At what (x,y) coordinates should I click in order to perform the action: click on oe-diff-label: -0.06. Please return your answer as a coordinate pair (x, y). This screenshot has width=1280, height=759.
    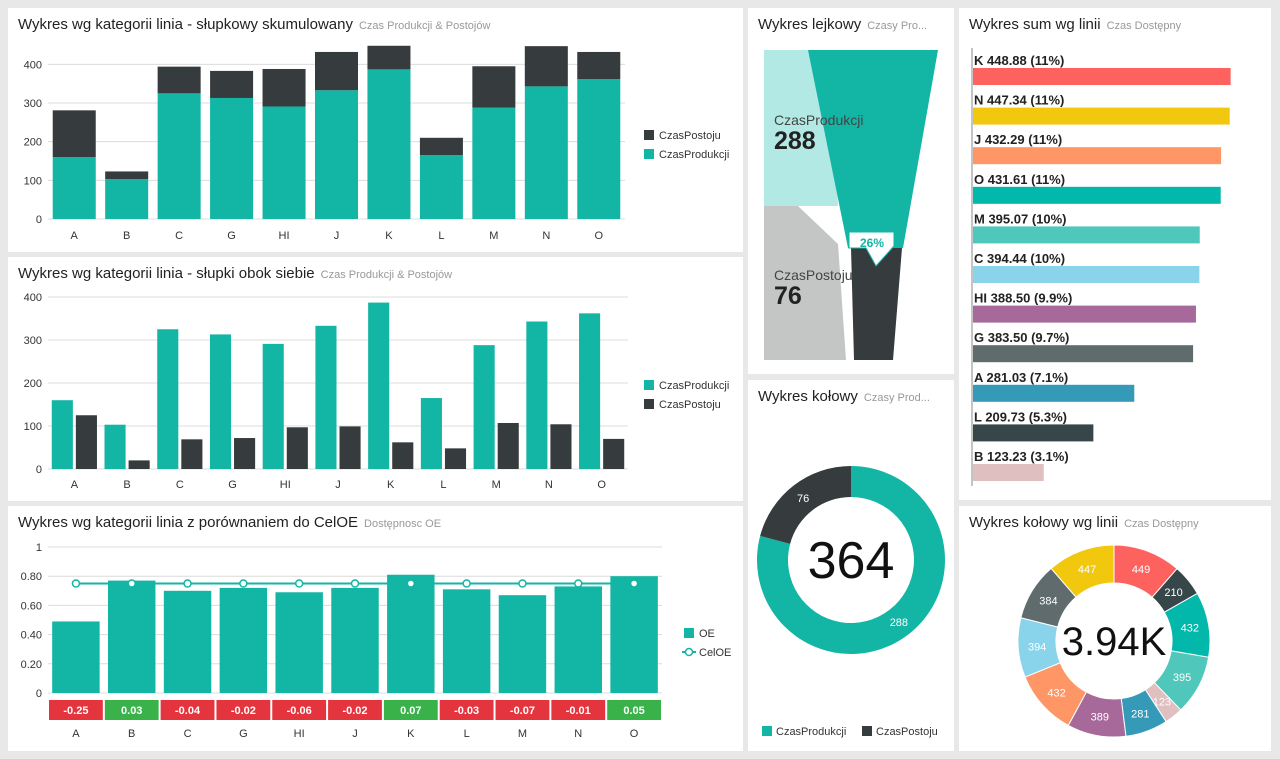
    Looking at the image, I should click on (299, 711).